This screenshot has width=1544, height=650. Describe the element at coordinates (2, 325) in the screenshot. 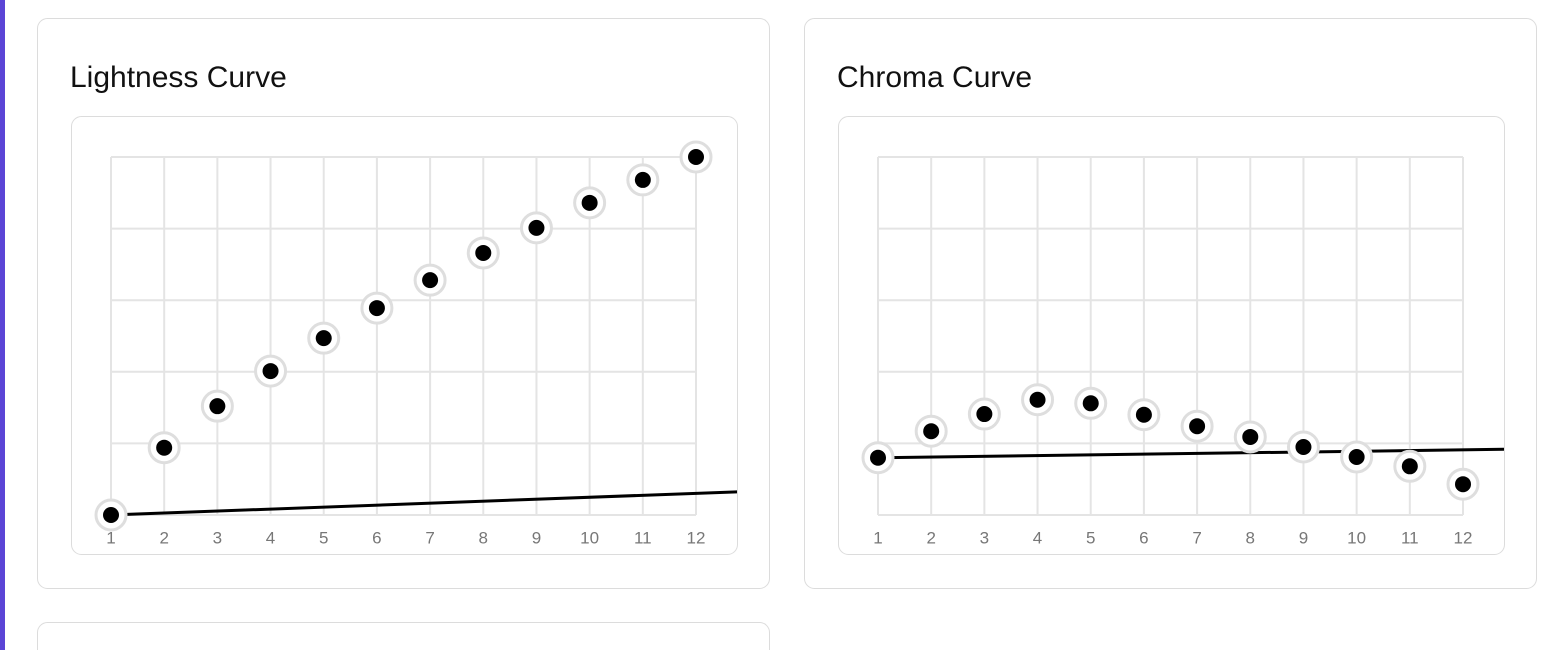

I see `sidebar-edge` at that location.